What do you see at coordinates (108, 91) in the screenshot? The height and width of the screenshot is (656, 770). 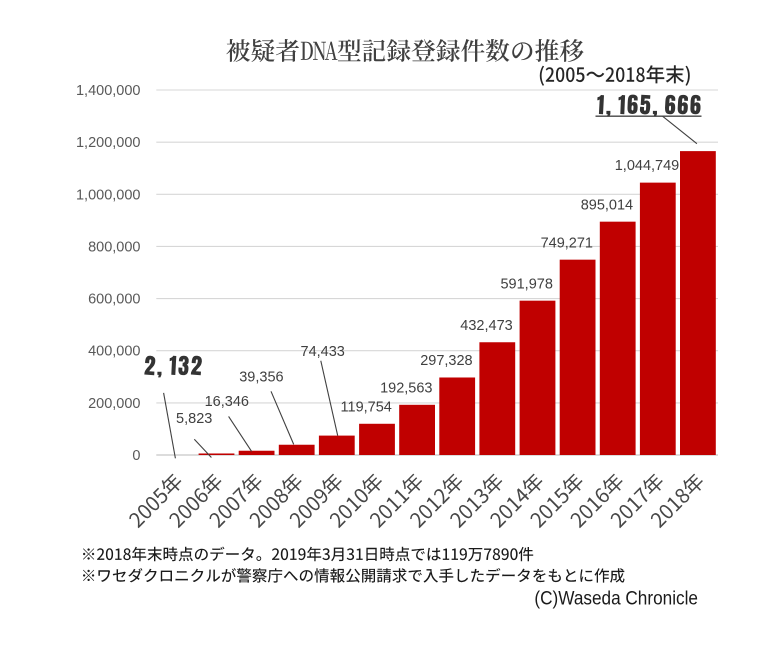 I see `svg-text: 1,400,000` at bounding box center [108, 91].